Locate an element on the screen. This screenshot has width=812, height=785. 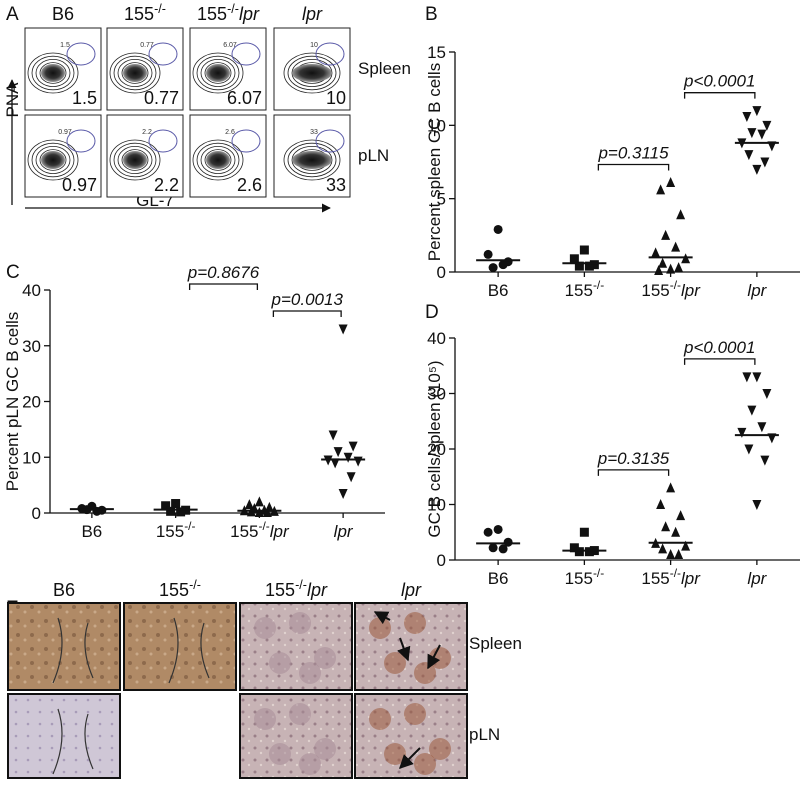
y-tick-label: 40 is located at coordinates (436, 338).